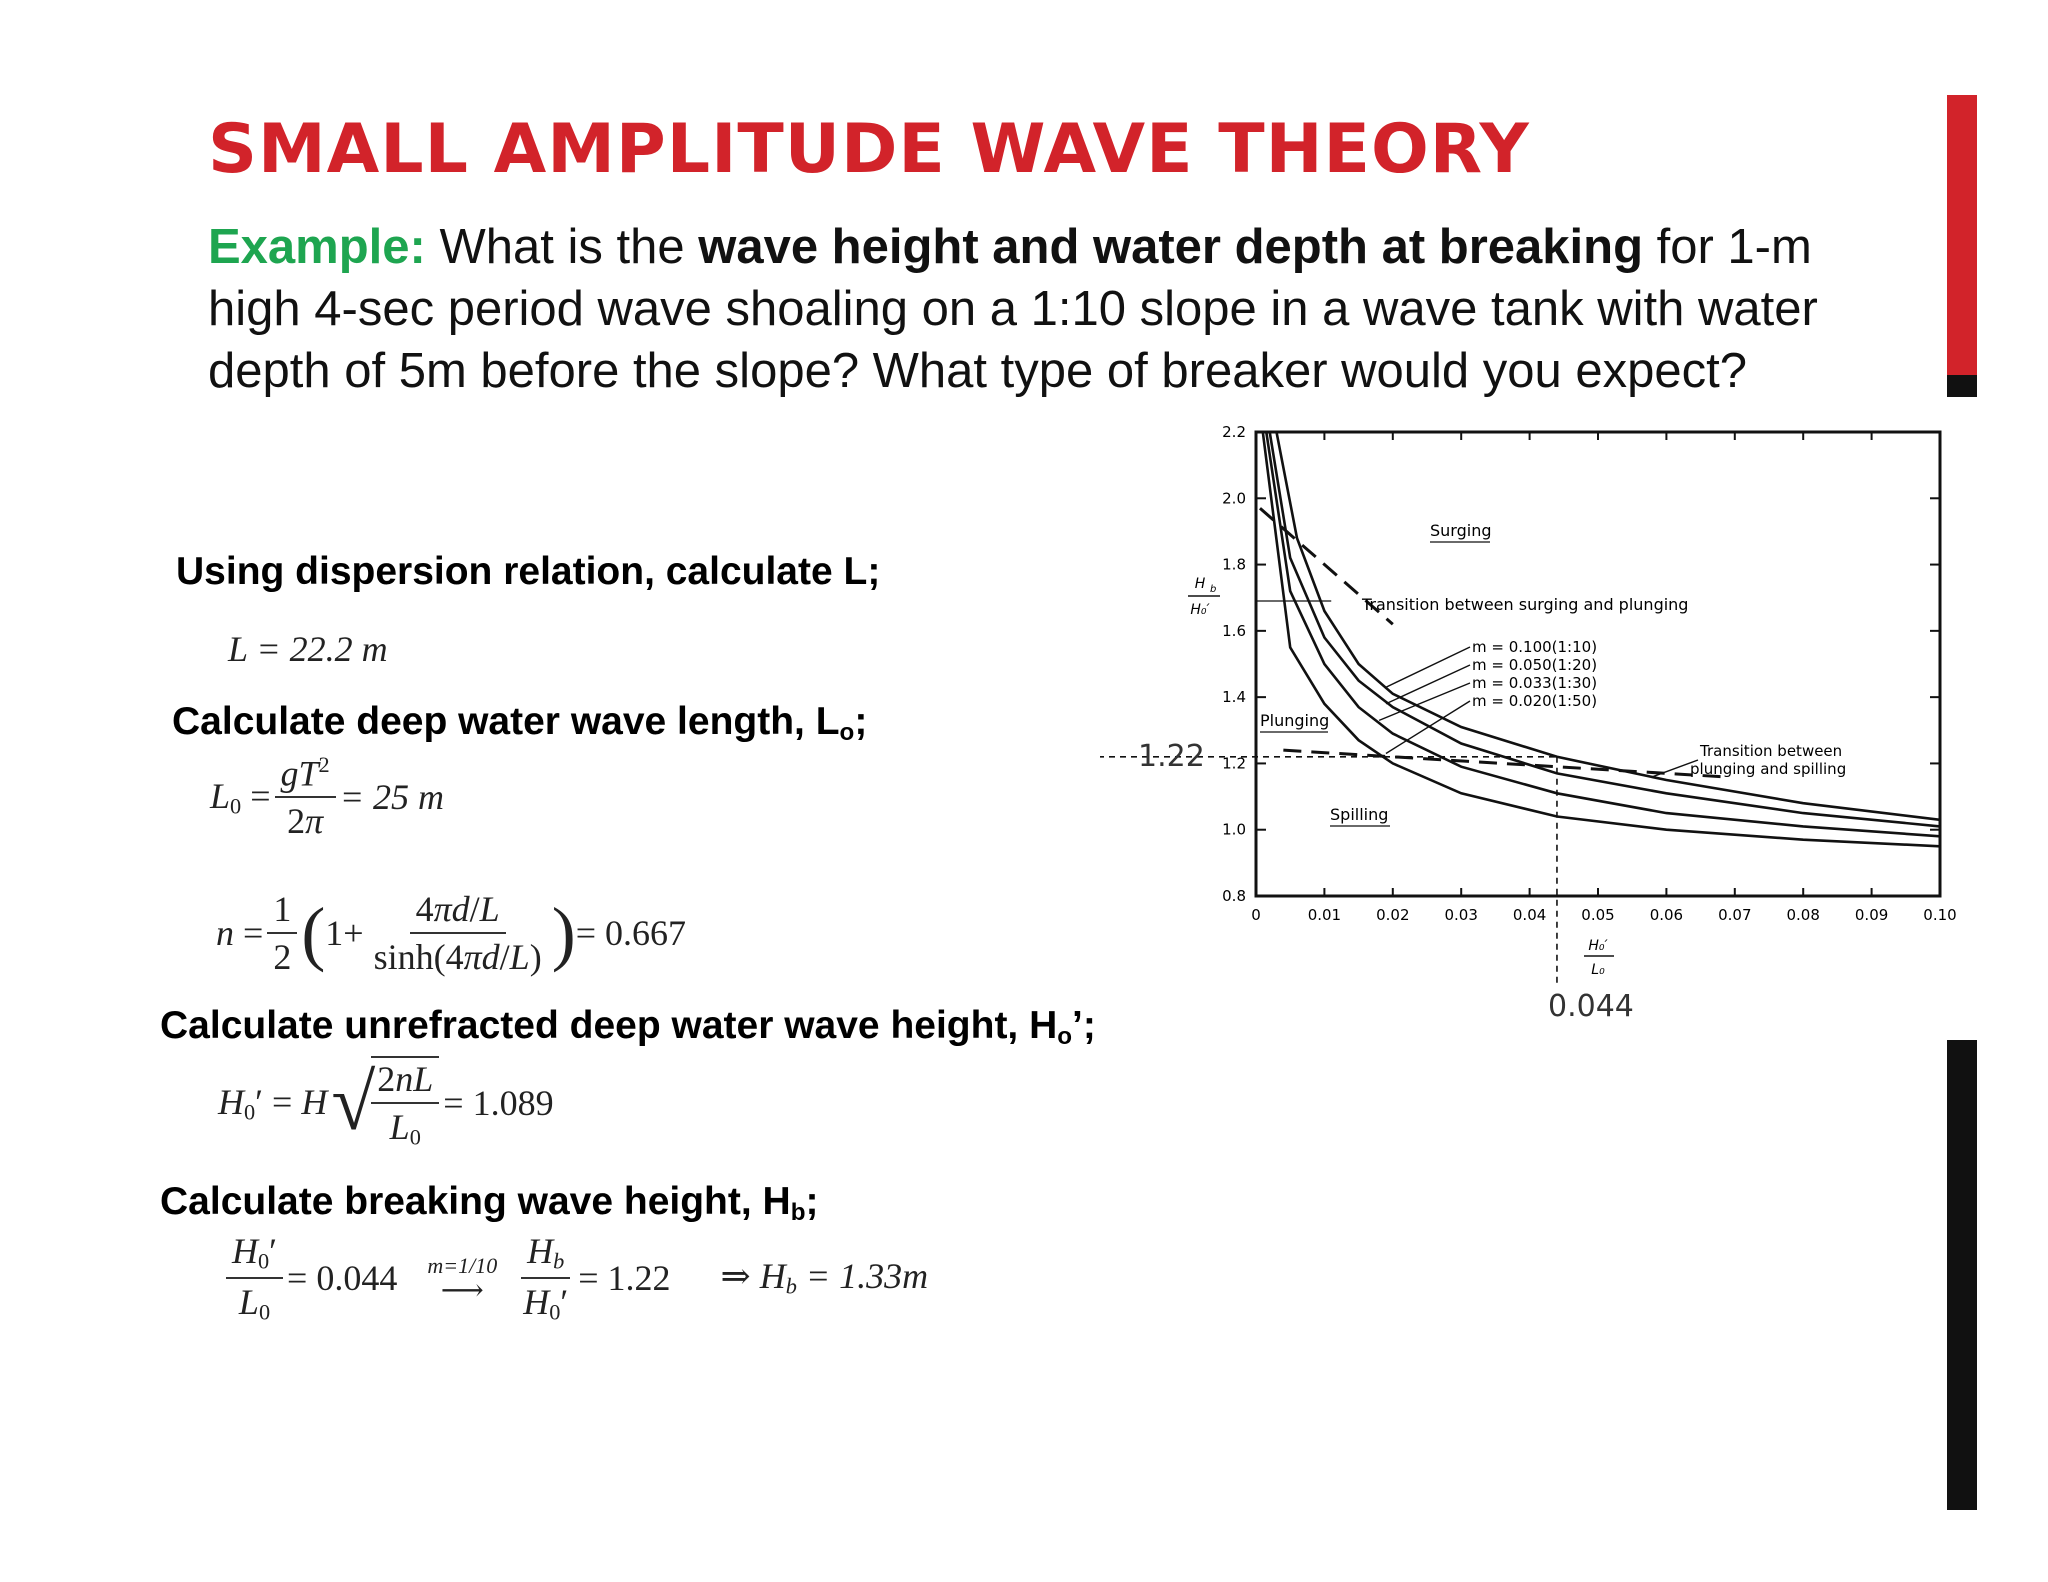  What do you see at coordinates (528, 571) in the screenshot?
I see `step-dispersion: Using dispersion relation, calculate L;` at bounding box center [528, 571].